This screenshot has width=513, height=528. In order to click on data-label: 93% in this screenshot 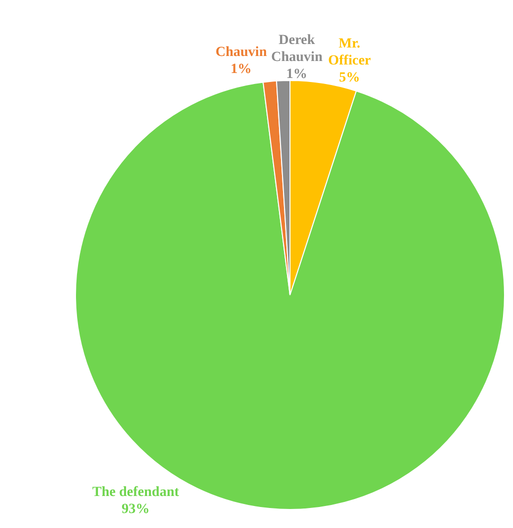, I will do `click(136, 510)`.